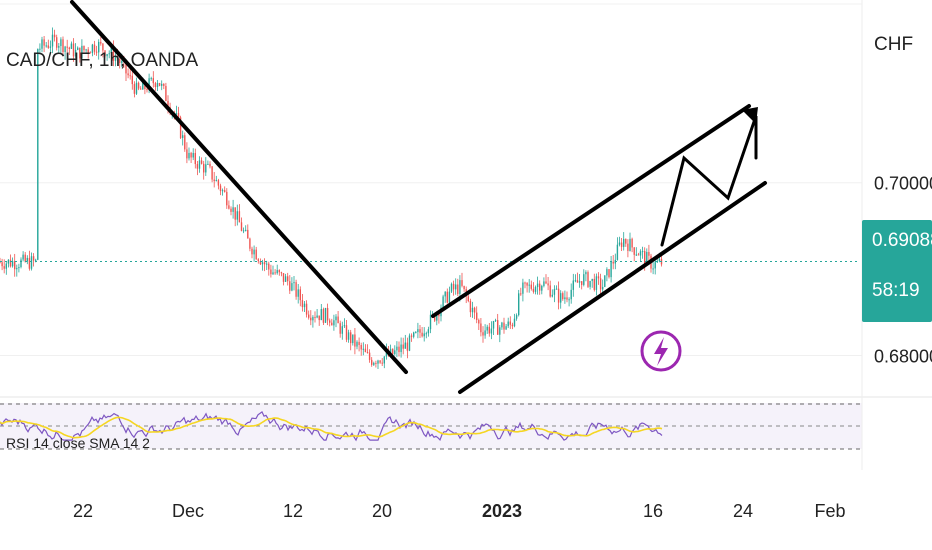 The image size is (932, 550). What do you see at coordinates (459, 511) in the screenshot?
I see `time-axis: 22 Dec 12 20 2023 16 24 Feb` at bounding box center [459, 511].